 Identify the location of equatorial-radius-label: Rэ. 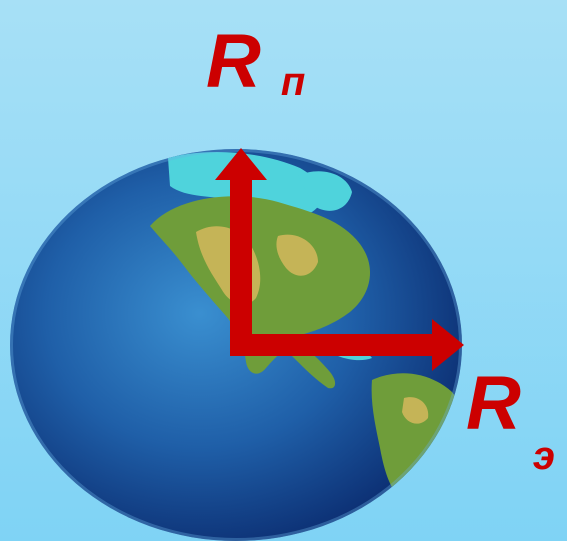
(510, 421).